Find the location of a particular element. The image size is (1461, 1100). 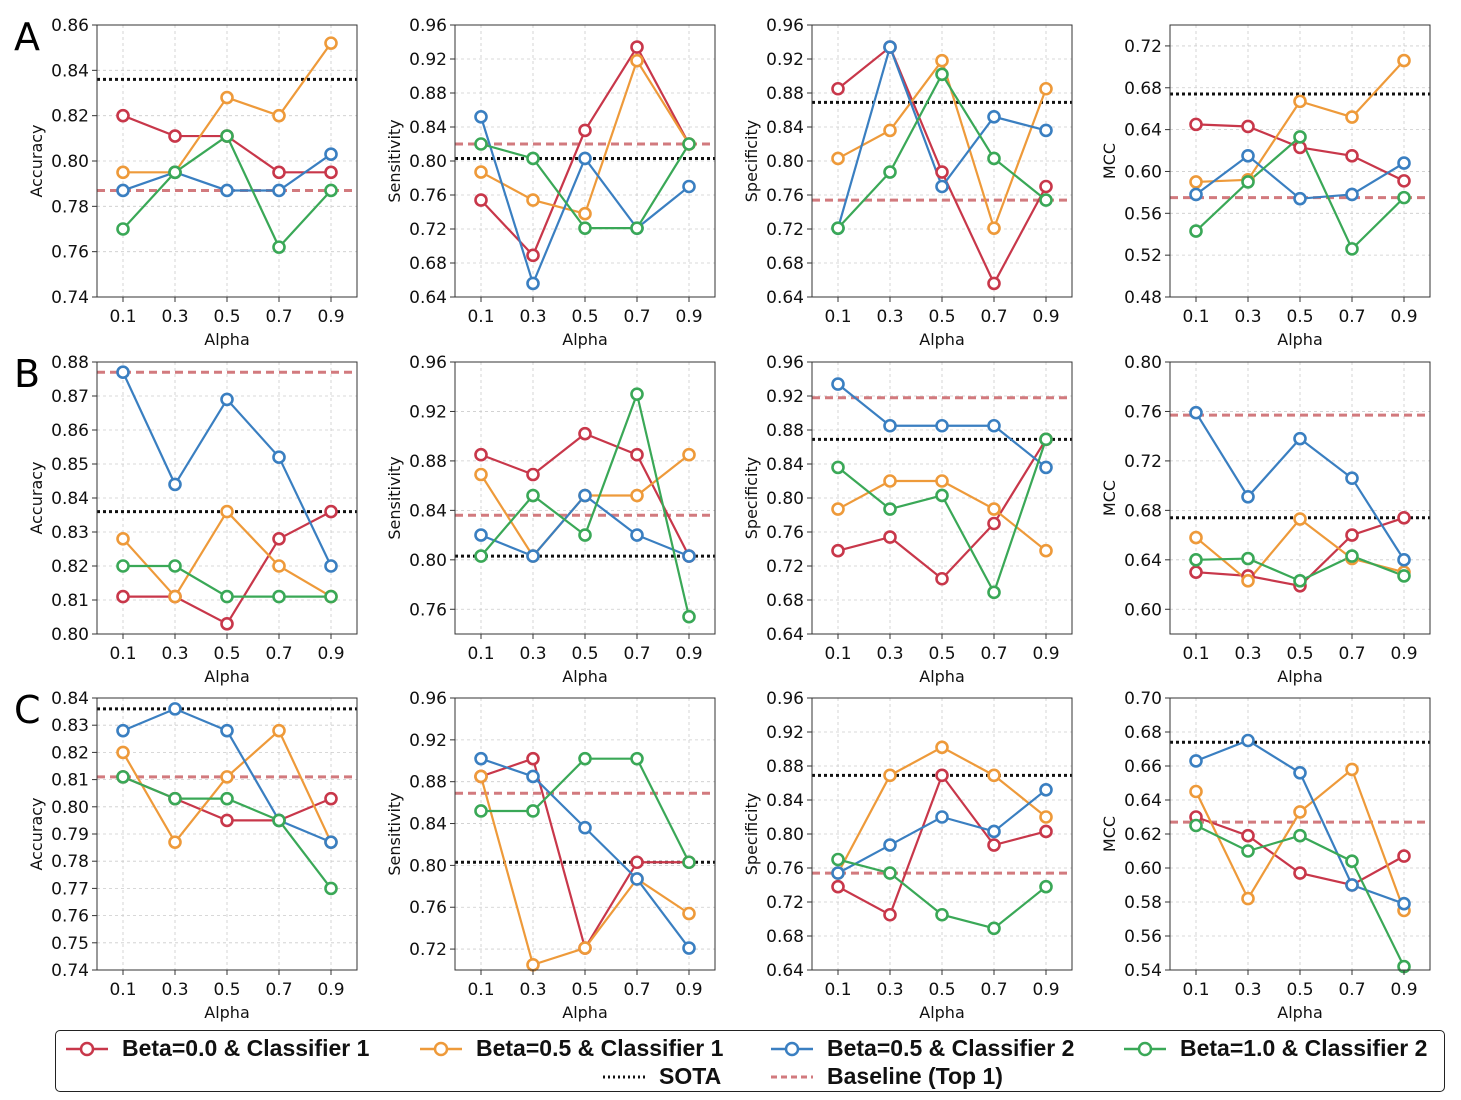

y-tick-label: 0.86 is located at coordinates (70, 26).